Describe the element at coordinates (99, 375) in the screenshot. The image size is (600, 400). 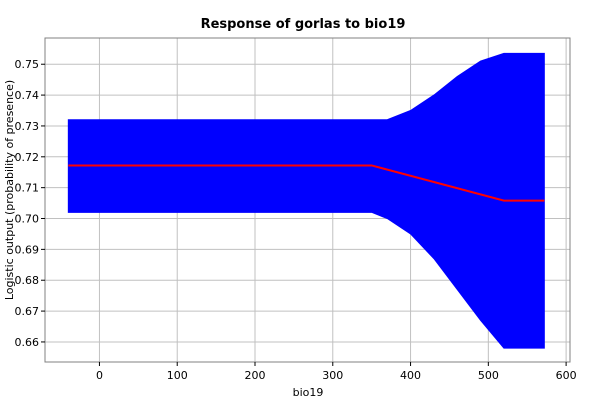
I see `x-tick-label: 0` at that location.